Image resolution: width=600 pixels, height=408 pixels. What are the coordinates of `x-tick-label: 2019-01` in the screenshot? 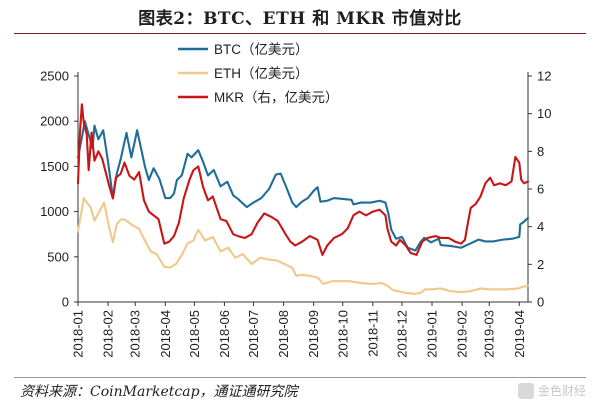 It's located at (431, 334).